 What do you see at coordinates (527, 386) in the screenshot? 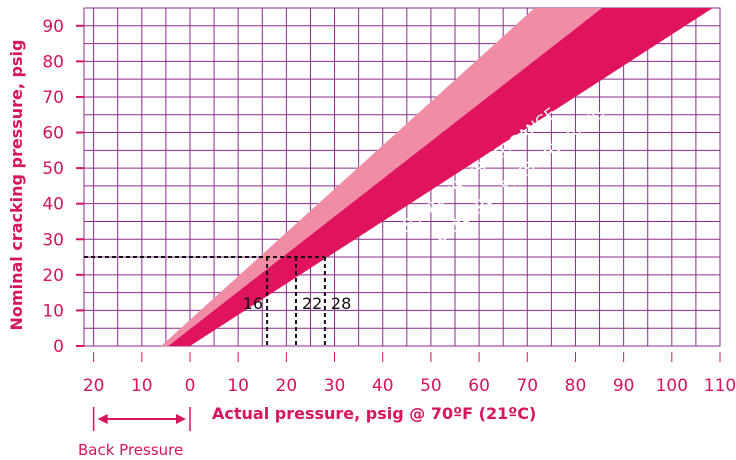
I see `x-tick-label: 70` at bounding box center [527, 386].